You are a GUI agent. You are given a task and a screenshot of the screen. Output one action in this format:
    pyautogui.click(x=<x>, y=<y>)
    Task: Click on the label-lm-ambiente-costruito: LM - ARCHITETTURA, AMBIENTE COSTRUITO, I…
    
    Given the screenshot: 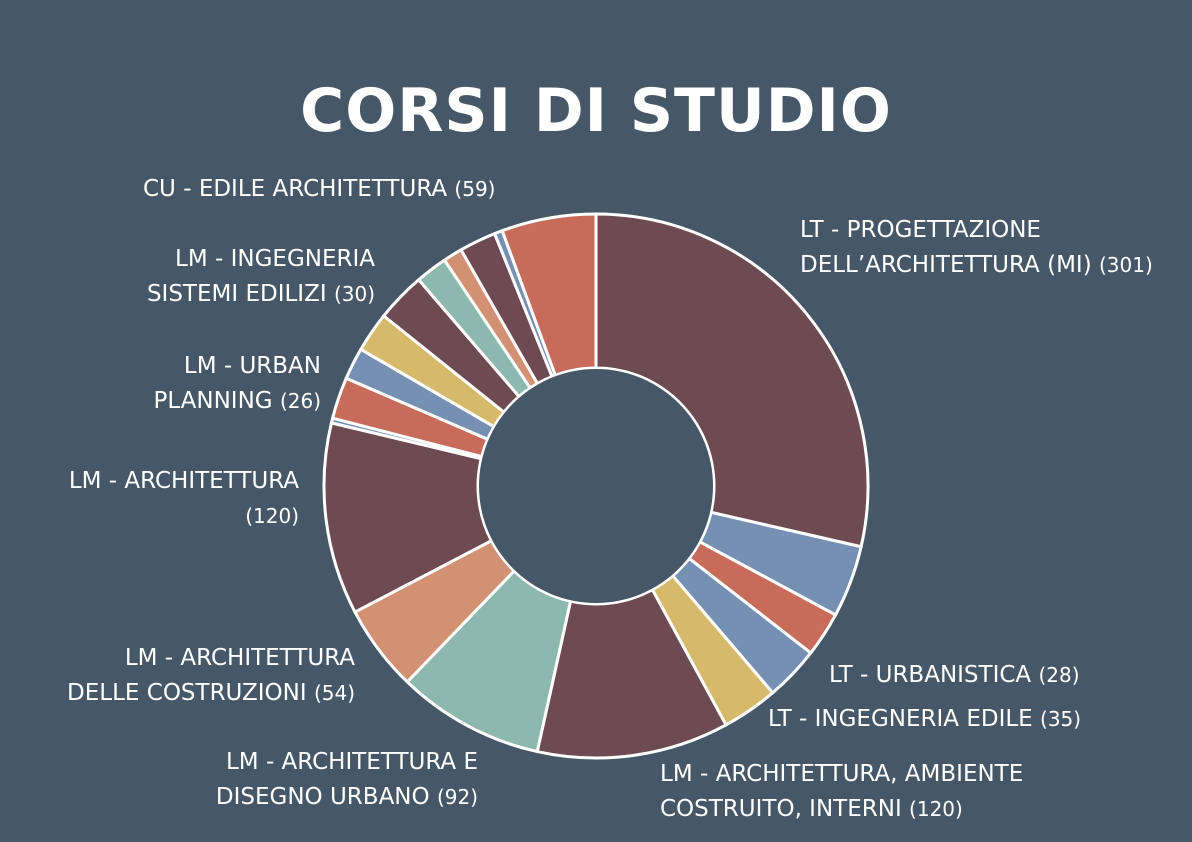 What is the action you would take?
    pyautogui.click(x=841, y=792)
    